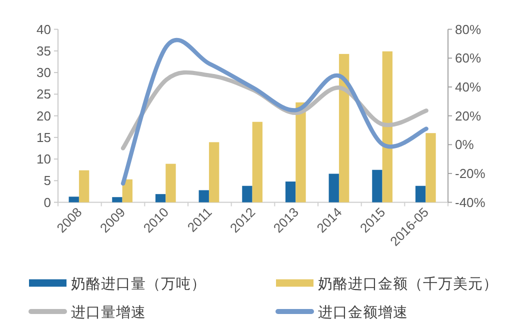 The width and height of the screenshot is (520, 336). I want to click on y2-tick-label: 80%, so click(468, 29).